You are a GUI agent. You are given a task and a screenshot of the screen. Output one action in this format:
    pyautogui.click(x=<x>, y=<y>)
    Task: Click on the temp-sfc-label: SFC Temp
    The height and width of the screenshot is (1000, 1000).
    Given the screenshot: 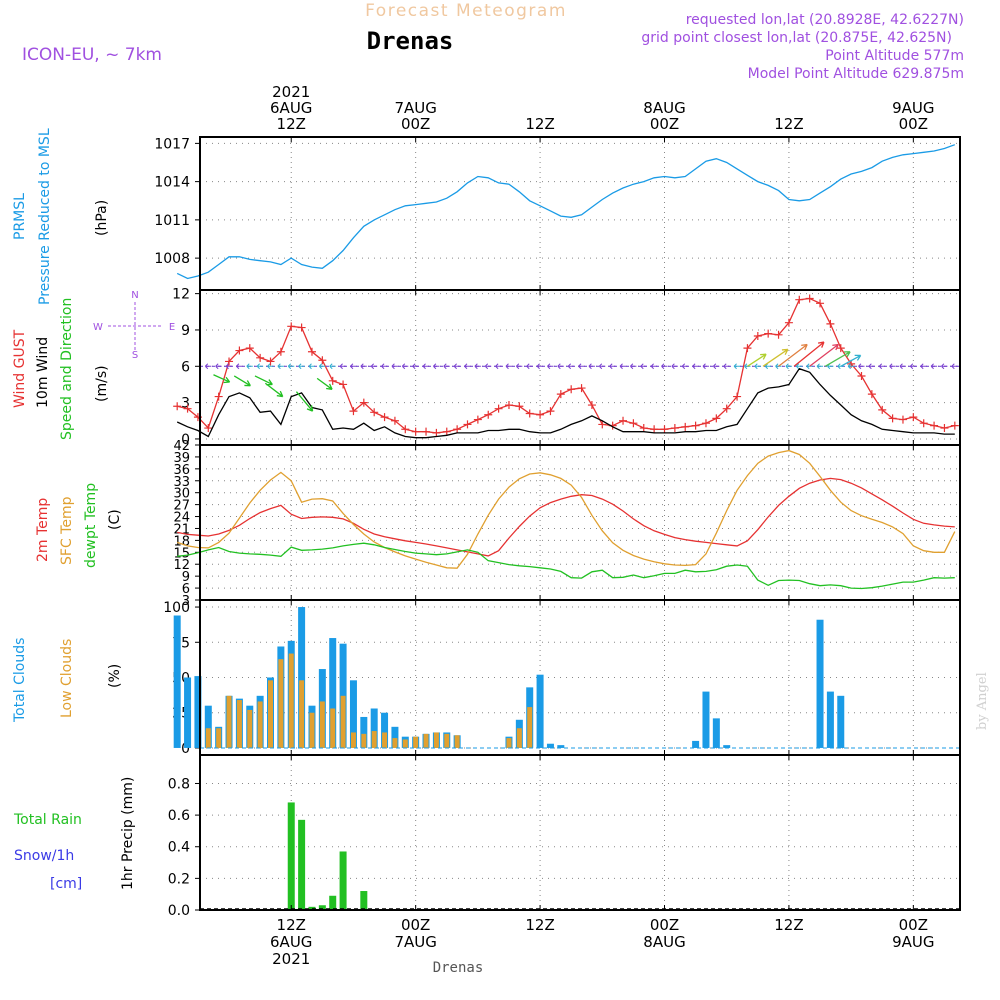 What is the action you would take?
    pyautogui.click(x=67, y=530)
    